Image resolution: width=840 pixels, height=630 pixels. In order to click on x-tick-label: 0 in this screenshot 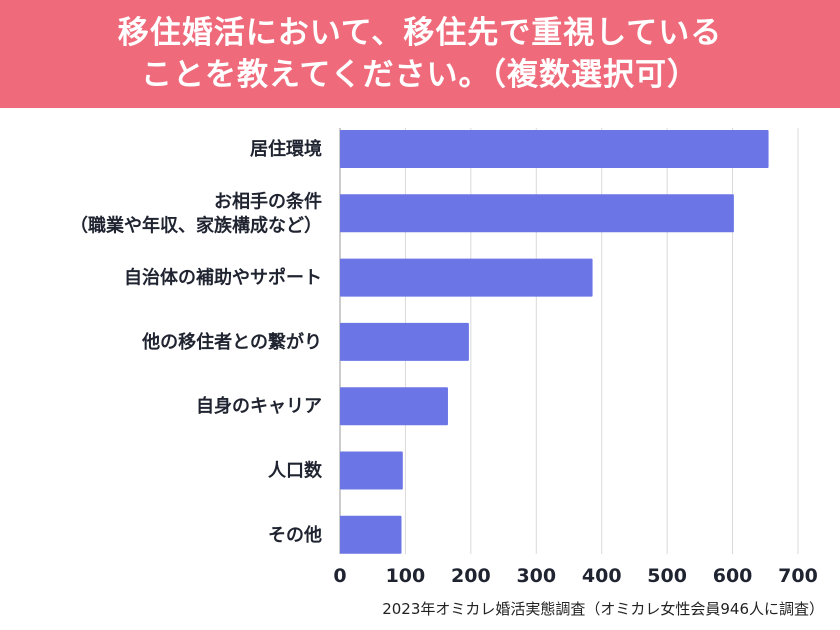, I will do `click(339, 576)`.